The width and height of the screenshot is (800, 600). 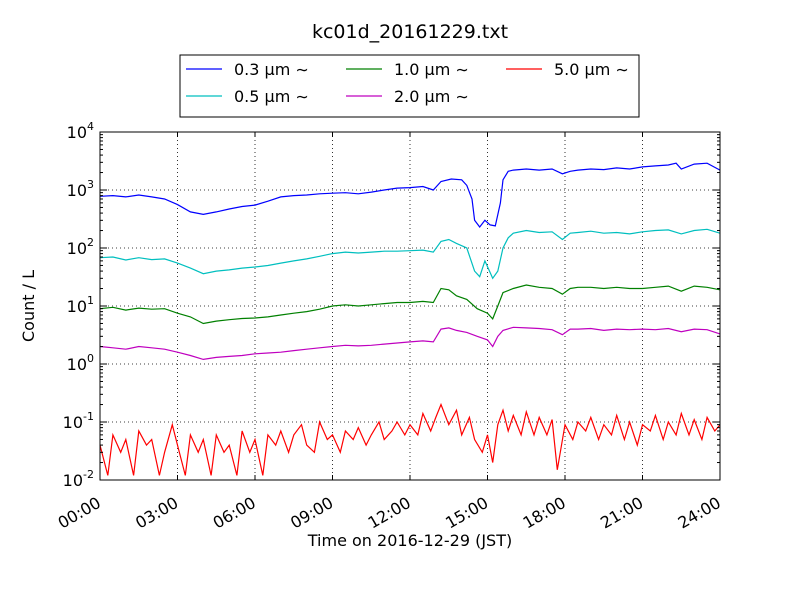 What do you see at coordinates (431, 69) in the screenshot?
I see `legend-label: 1.0 μm ∼` at bounding box center [431, 69].